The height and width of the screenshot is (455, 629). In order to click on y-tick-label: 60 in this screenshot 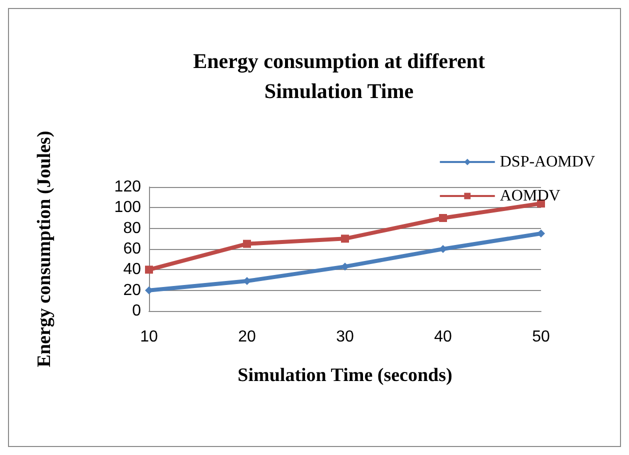, I will do `click(132, 249)`.